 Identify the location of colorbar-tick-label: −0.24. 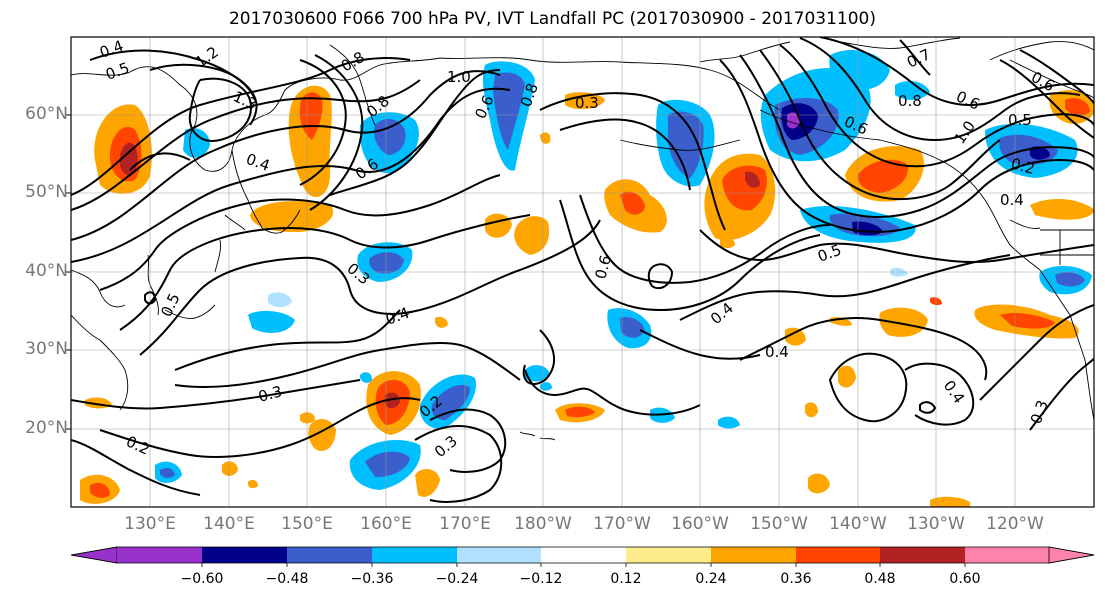
(457, 579).